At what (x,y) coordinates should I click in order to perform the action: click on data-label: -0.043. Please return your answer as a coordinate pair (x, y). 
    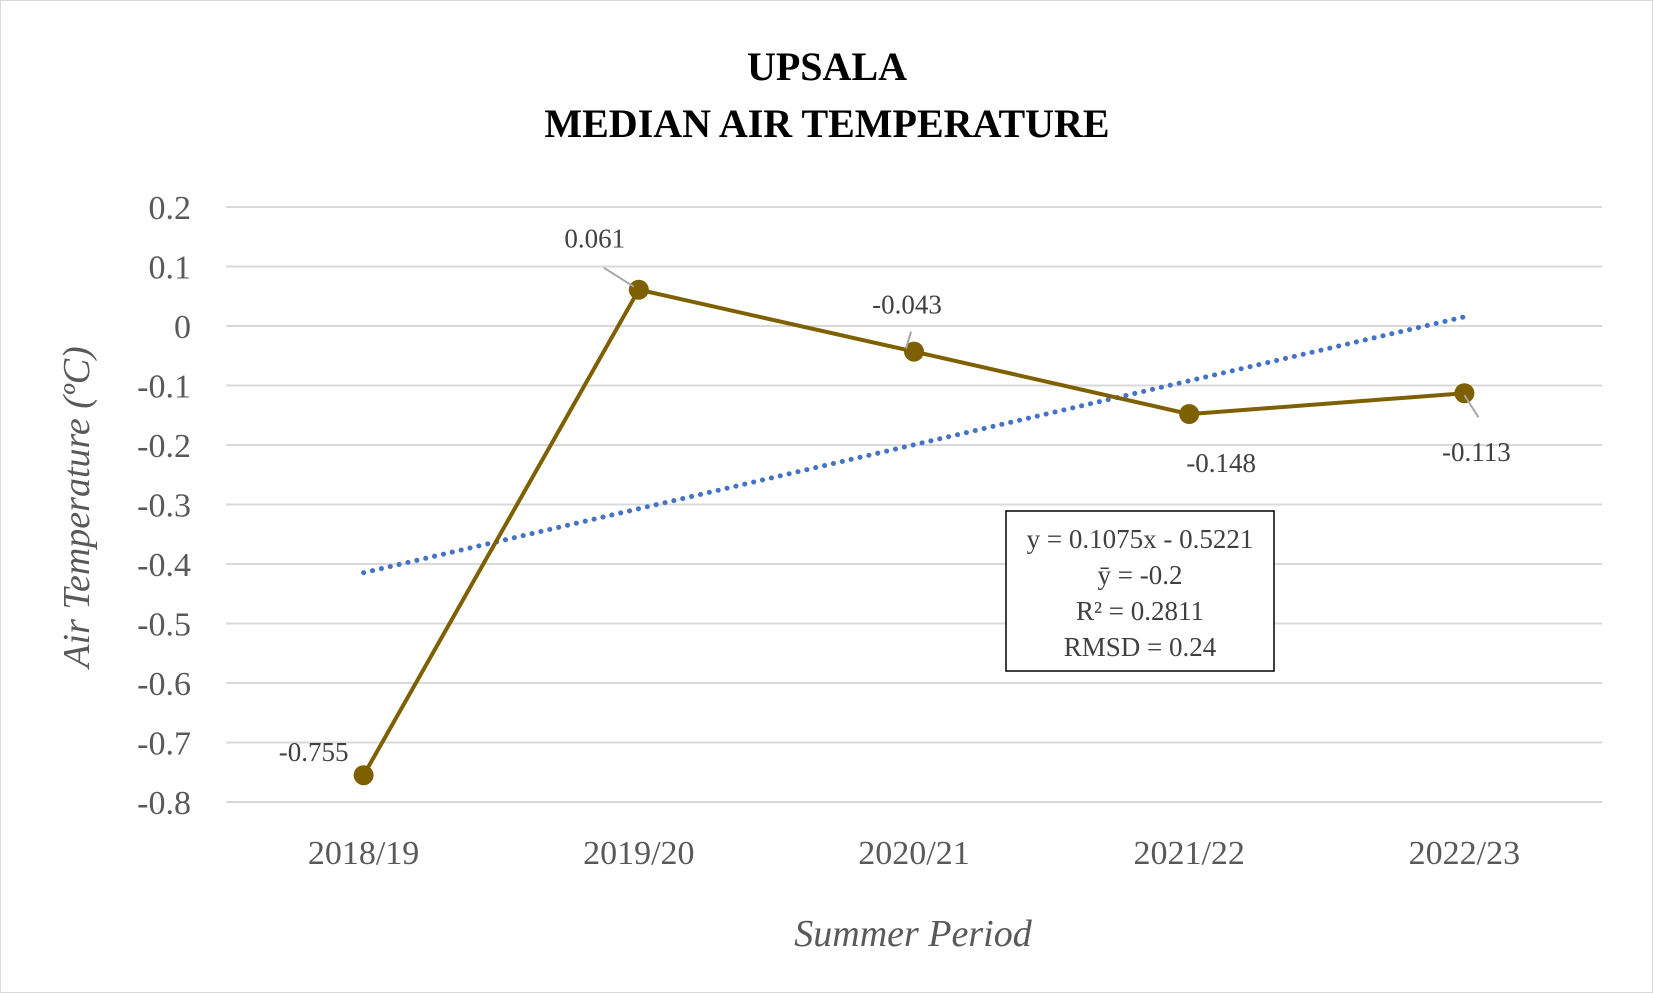
    Looking at the image, I should click on (907, 305).